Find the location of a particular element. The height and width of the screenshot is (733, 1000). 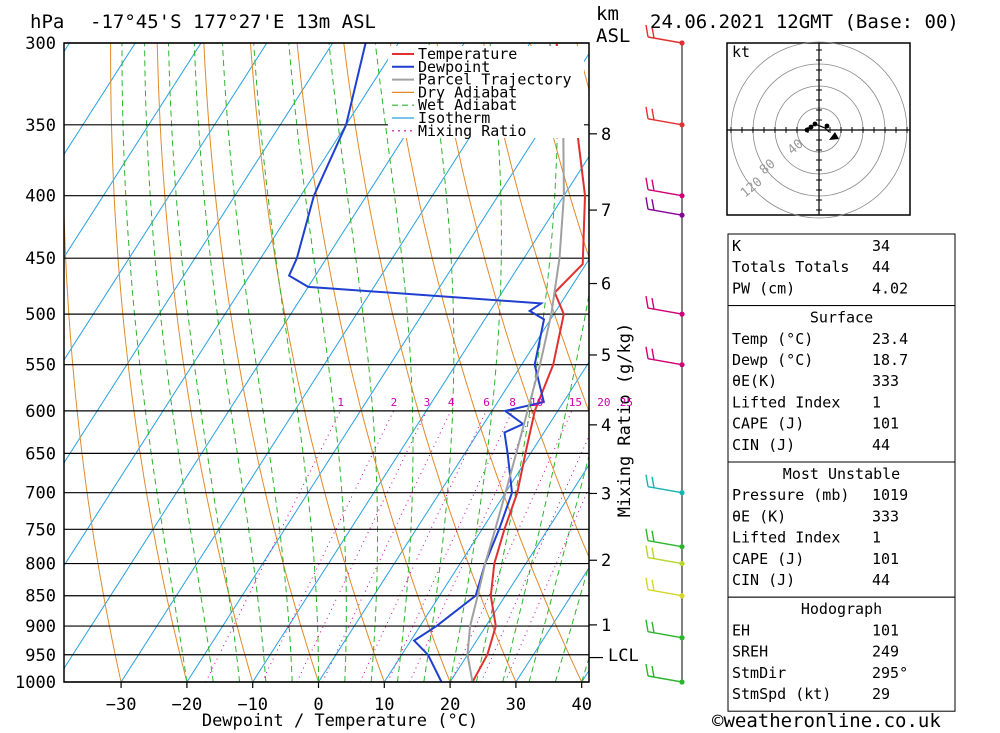

surface-value: 44 is located at coordinates (881, 445).